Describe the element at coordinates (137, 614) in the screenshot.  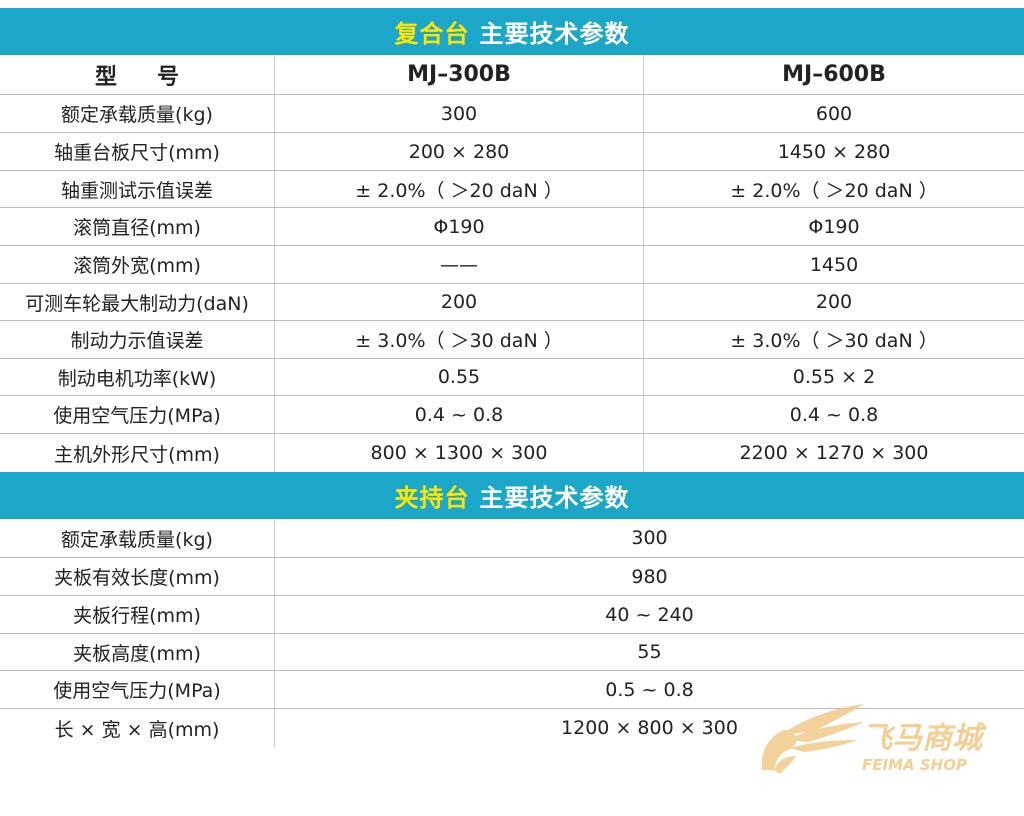
I see `spec-label: 夹板行程(mm)` at that location.